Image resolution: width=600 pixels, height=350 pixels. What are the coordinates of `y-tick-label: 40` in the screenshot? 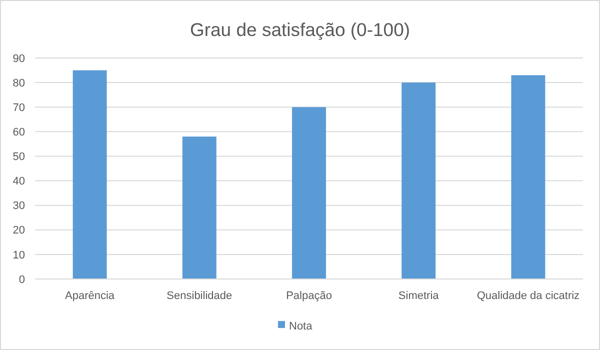 It's located at (18, 182).